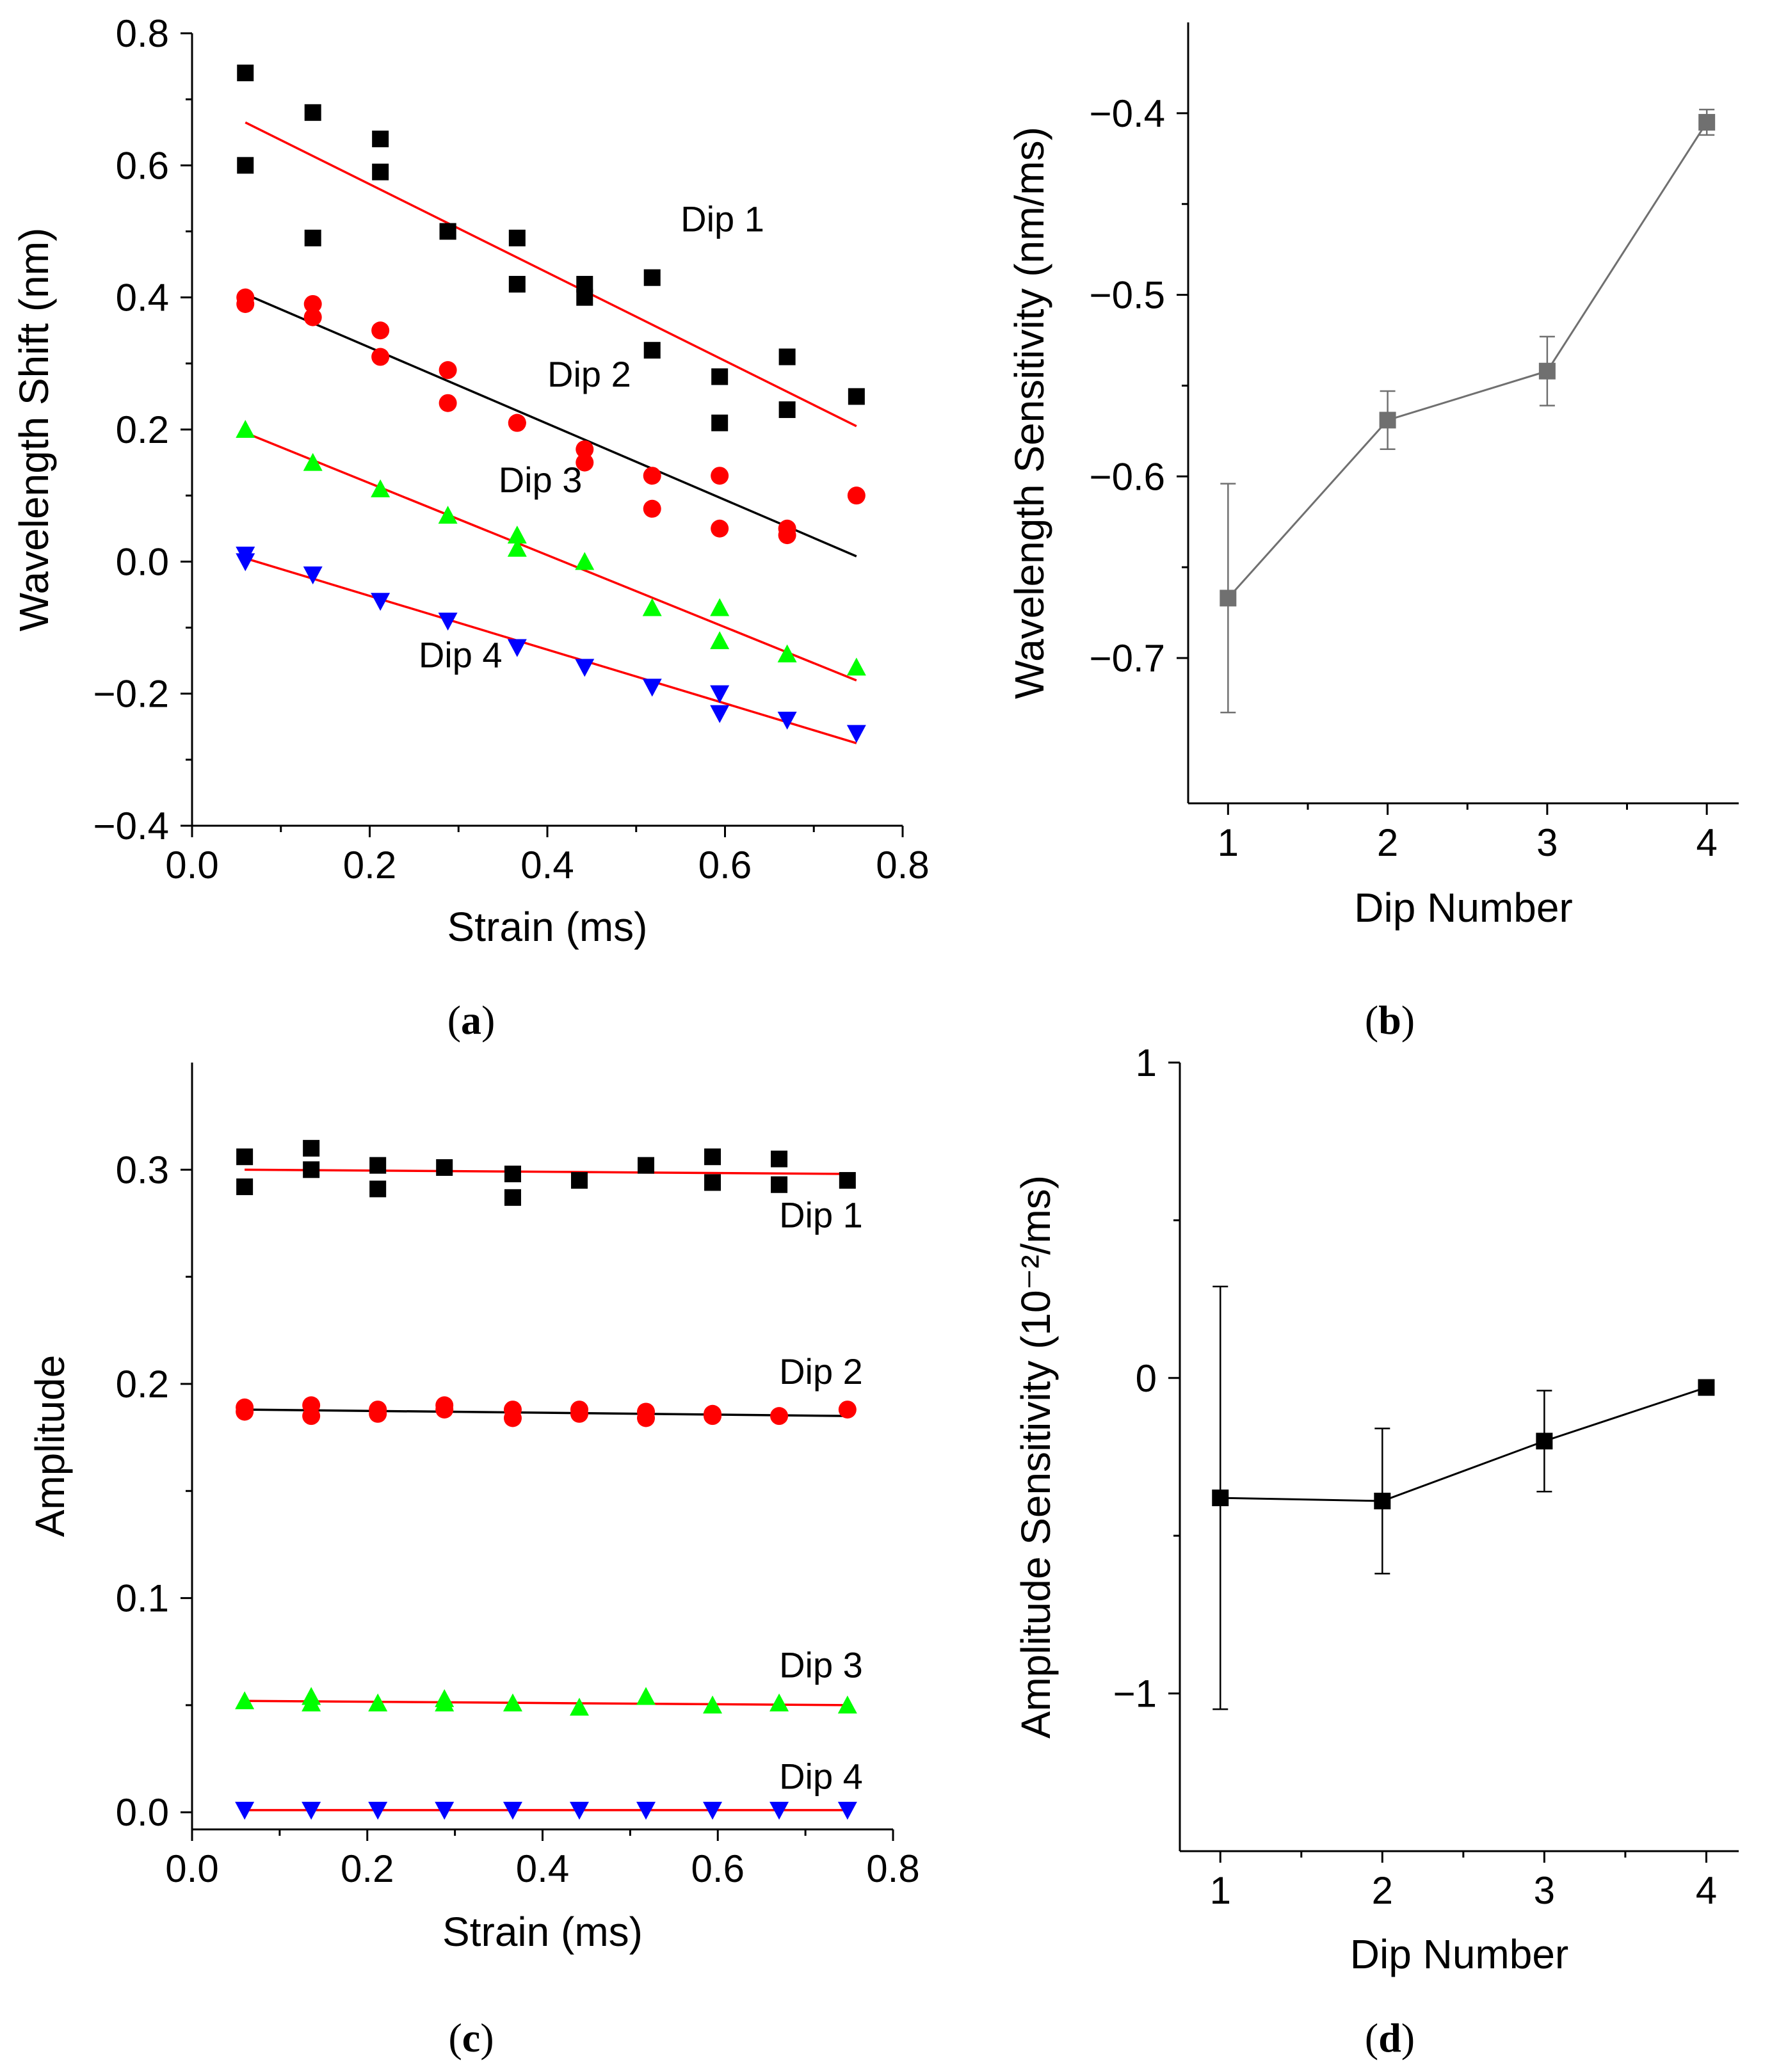 The width and height of the screenshot is (1772, 2072). Describe the element at coordinates (1146, 1062) in the screenshot. I see `y-tick-label: 1` at that location.